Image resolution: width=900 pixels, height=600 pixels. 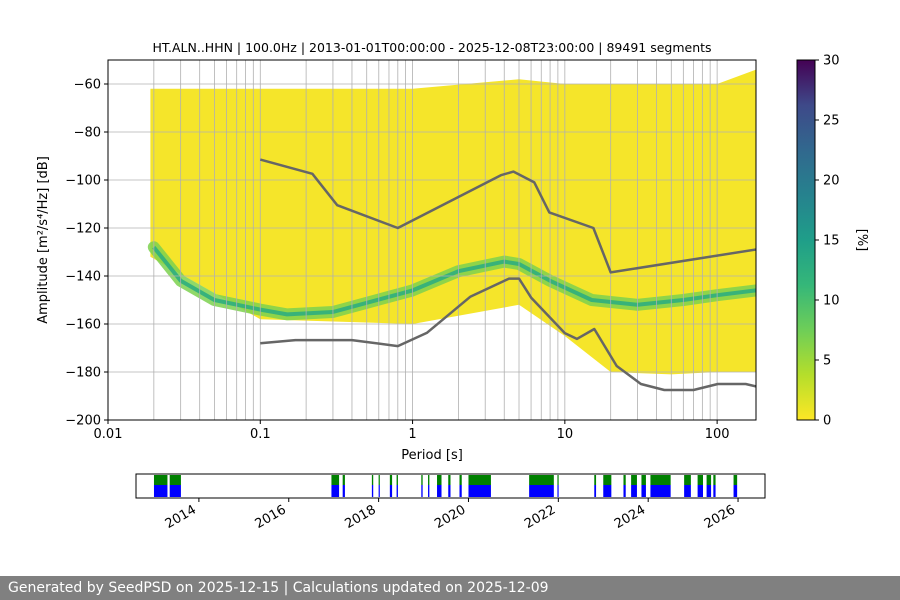 I want to click on colorbar-tick-label: 15, so click(x=831, y=241).